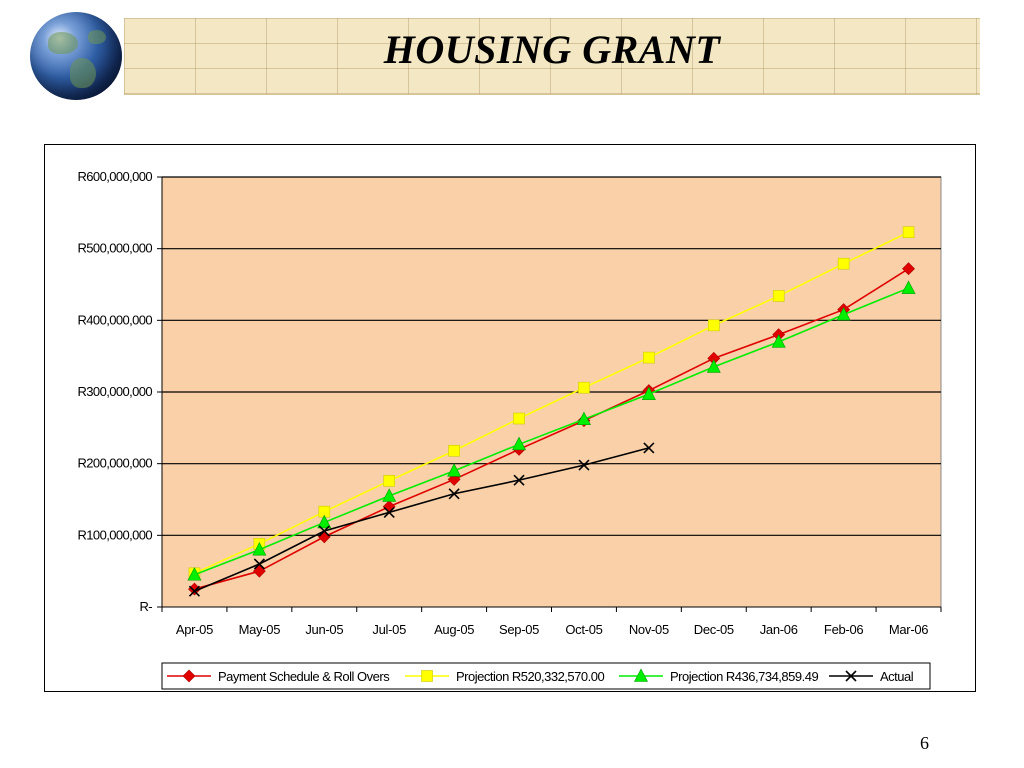 The width and height of the screenshot is (1024, 768). Describe the element at coordinates (924, 743) in the screenshot. I see `page-number: 6` at that location.